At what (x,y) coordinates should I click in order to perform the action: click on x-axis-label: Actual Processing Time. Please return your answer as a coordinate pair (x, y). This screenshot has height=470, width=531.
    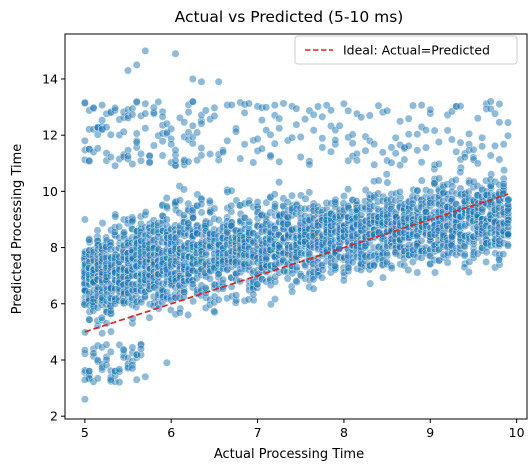
    Looking at the image, I should click on (289, 454).